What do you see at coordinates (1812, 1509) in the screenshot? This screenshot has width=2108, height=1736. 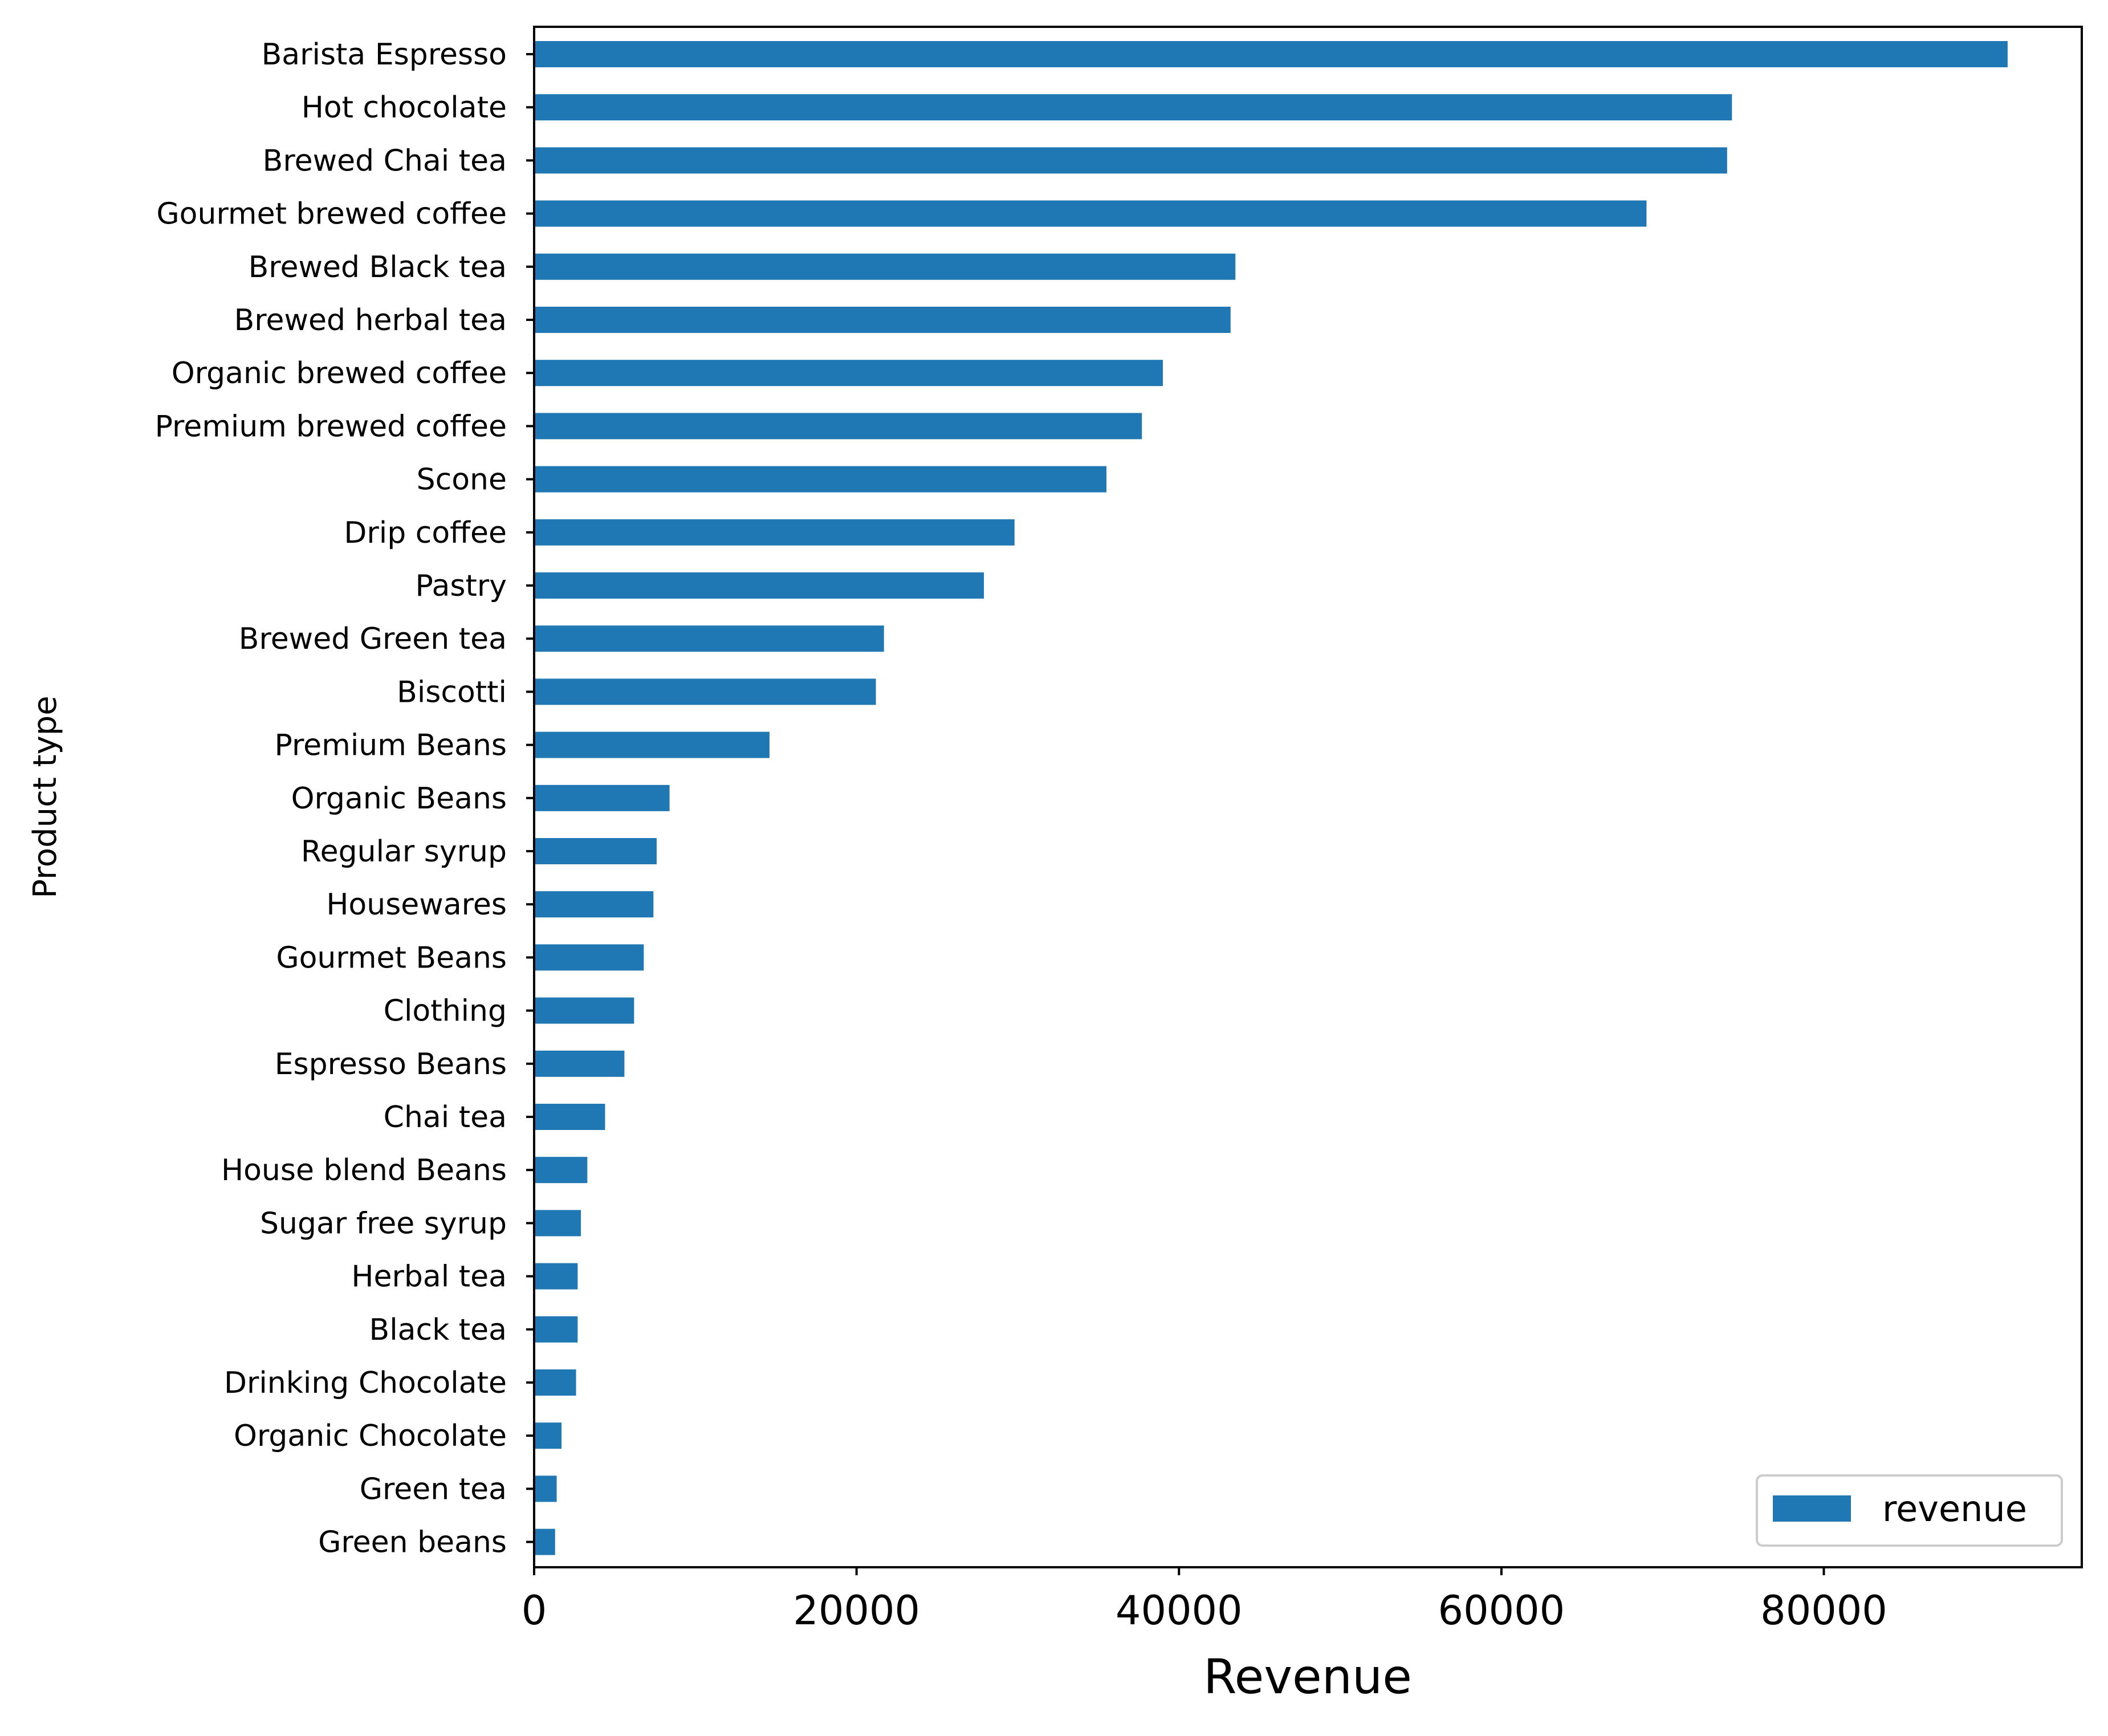 I see `legend-swatch` at bounding box center [1812, 1509].